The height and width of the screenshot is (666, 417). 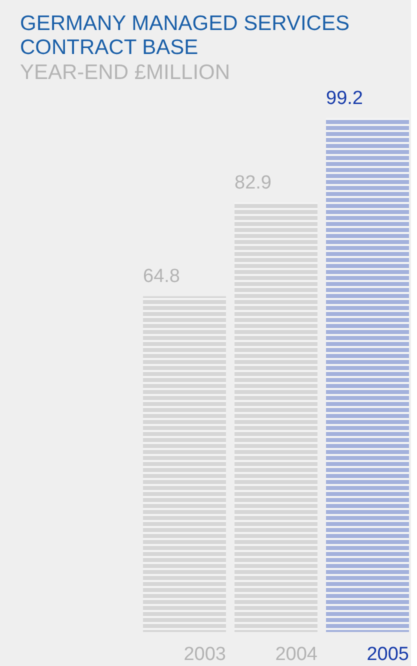 What do you see at coordinates (344, 98) in the screenshot?
I see `data-label: 99.2` at bounding box center [344, 98].